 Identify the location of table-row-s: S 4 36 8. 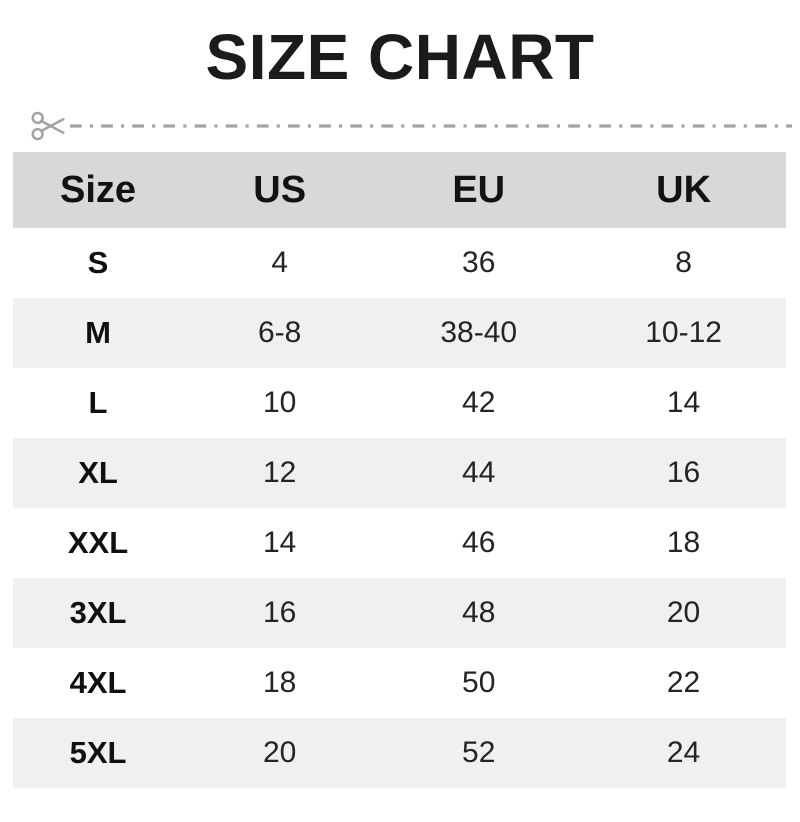
(399, 263).